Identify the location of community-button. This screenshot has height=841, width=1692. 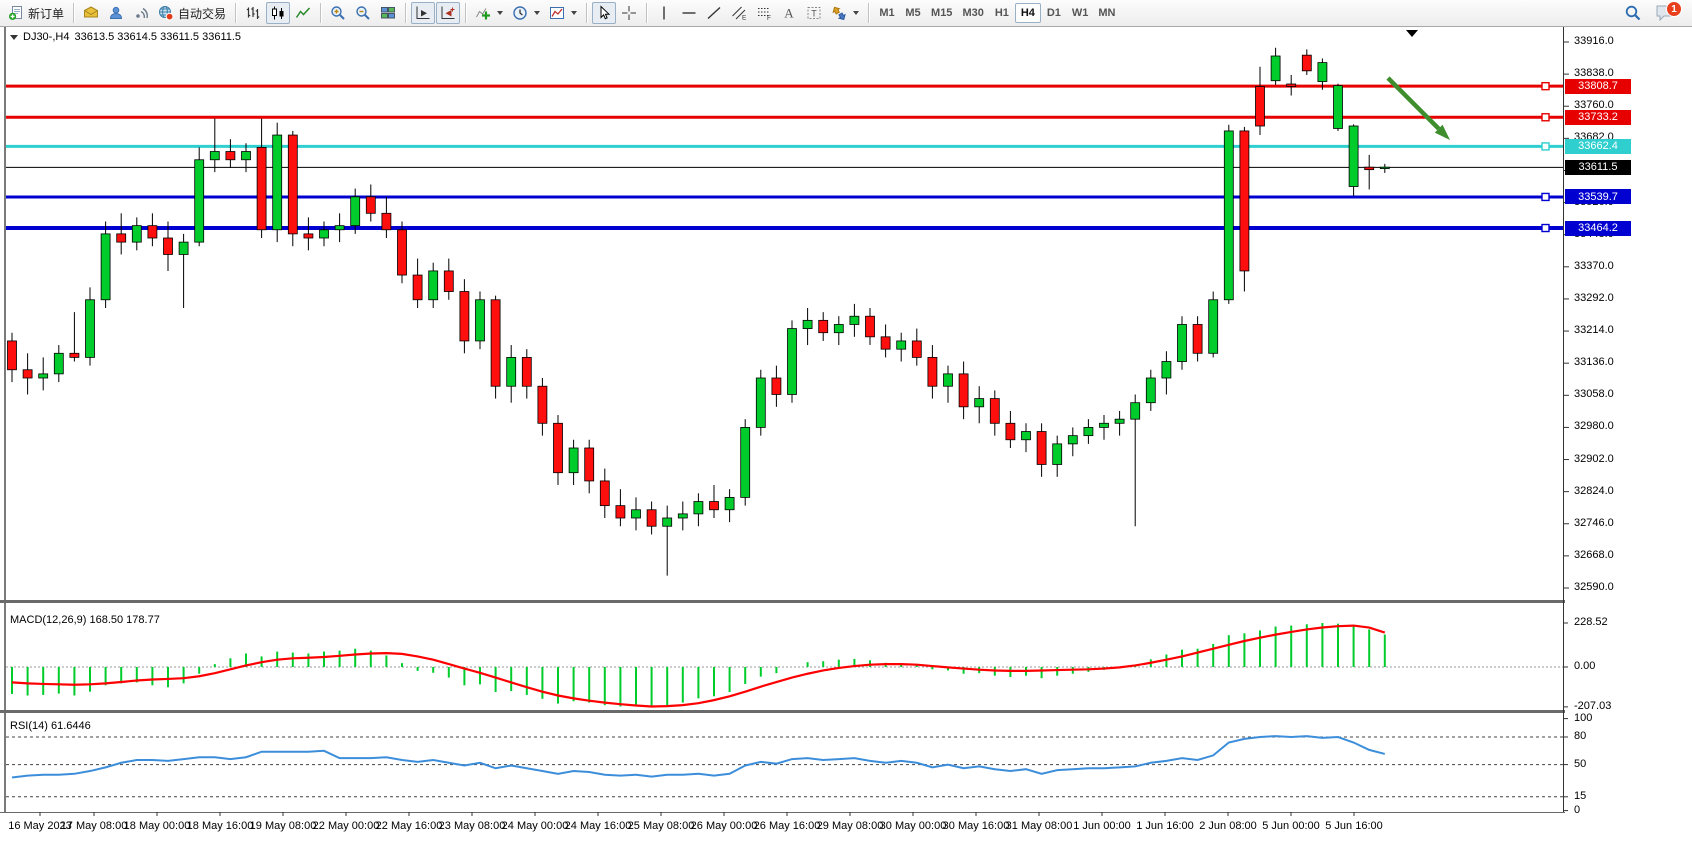
(116, 13).